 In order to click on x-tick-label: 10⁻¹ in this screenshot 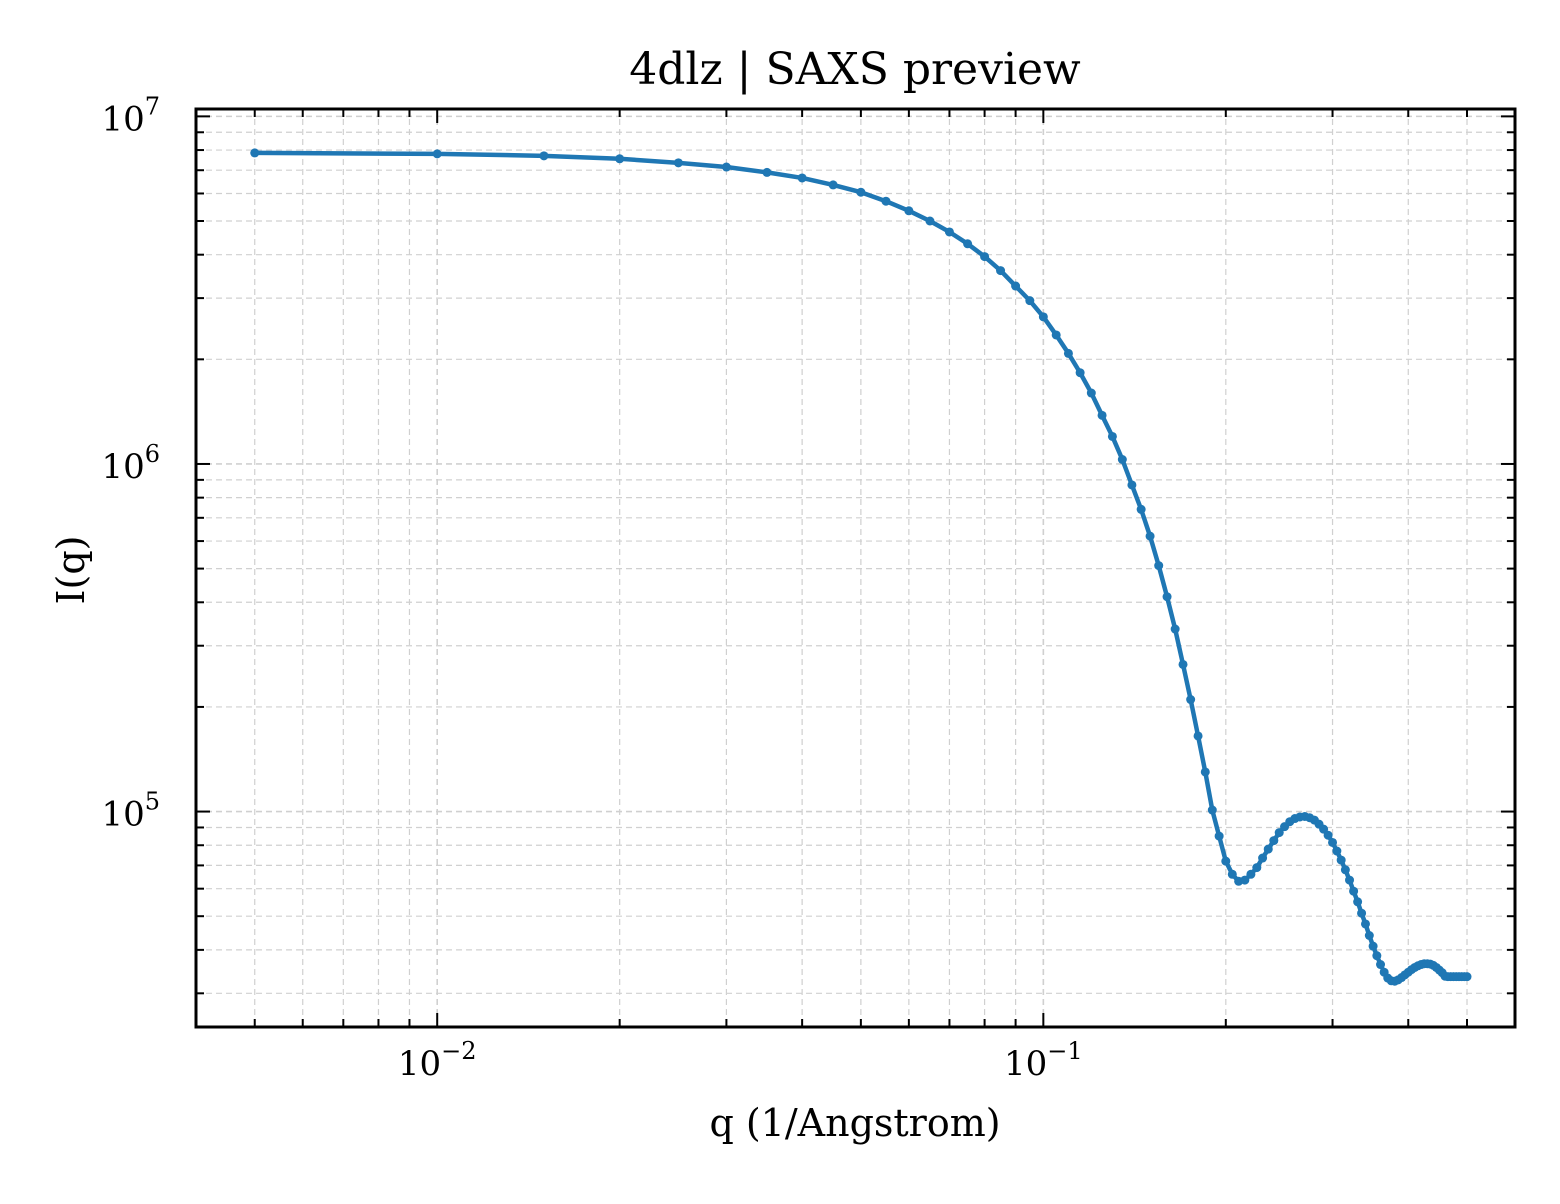, I will do `click(1043, 1060)`.